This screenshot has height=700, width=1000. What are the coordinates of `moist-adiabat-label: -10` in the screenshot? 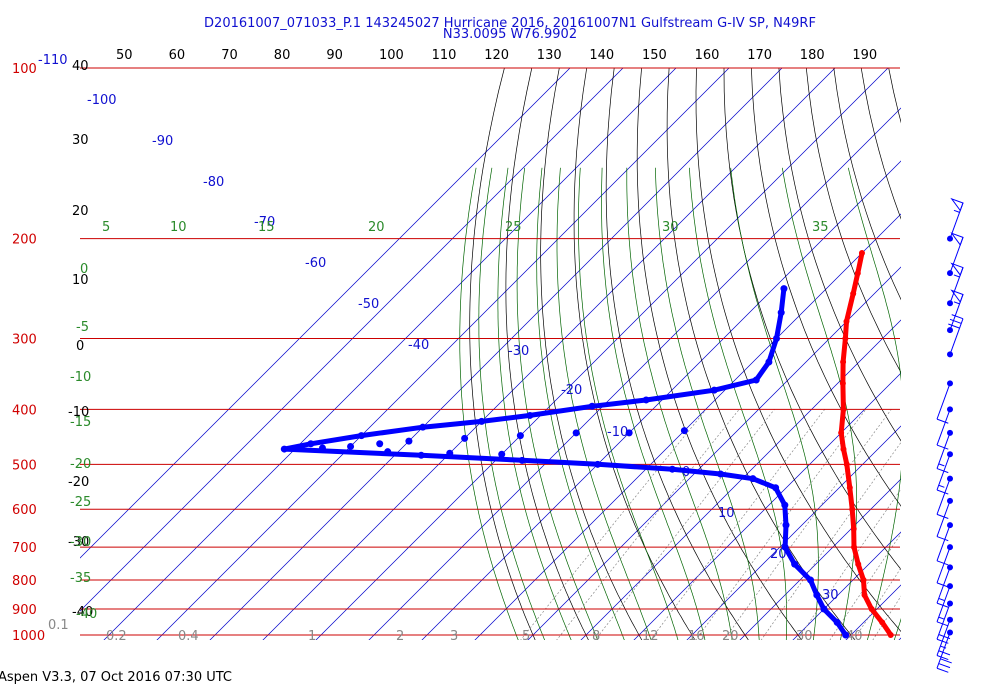 It's located at (80, 377).